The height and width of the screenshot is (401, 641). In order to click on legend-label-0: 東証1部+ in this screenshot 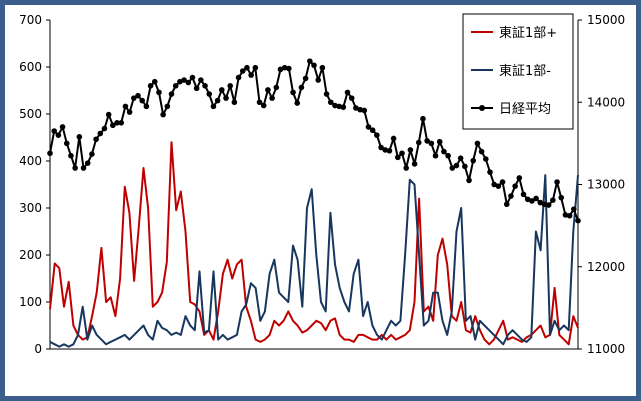, I will do `click(528, 33)`.